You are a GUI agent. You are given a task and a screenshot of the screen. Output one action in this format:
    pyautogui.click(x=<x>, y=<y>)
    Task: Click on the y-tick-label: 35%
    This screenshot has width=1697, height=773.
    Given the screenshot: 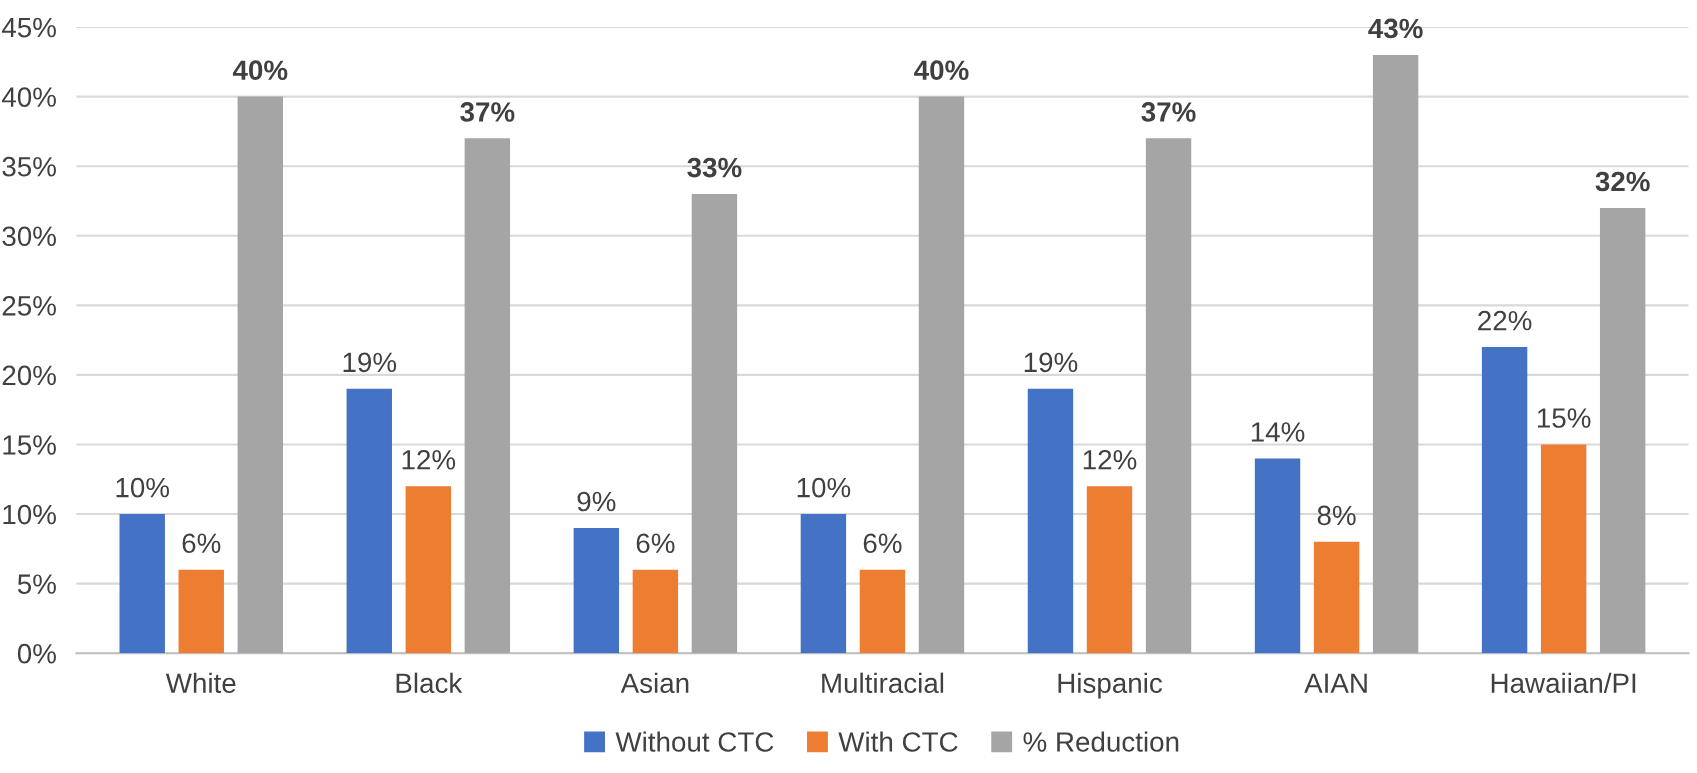 What is the action you would take?
    pyautogui.click(x=29, y=166)
    